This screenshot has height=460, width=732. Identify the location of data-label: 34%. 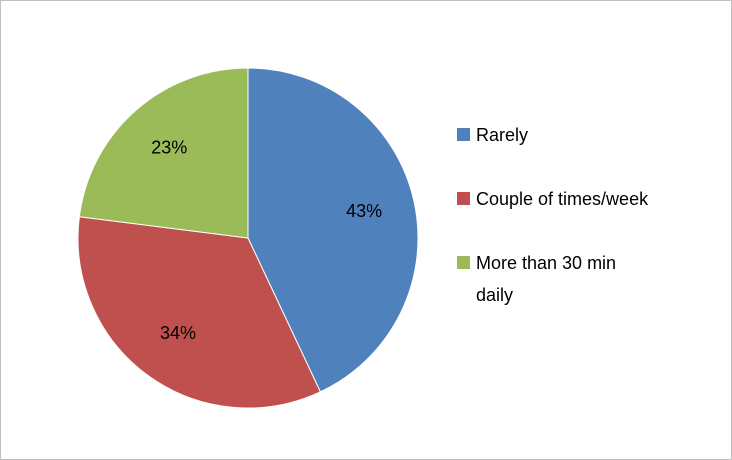
(178, 333).